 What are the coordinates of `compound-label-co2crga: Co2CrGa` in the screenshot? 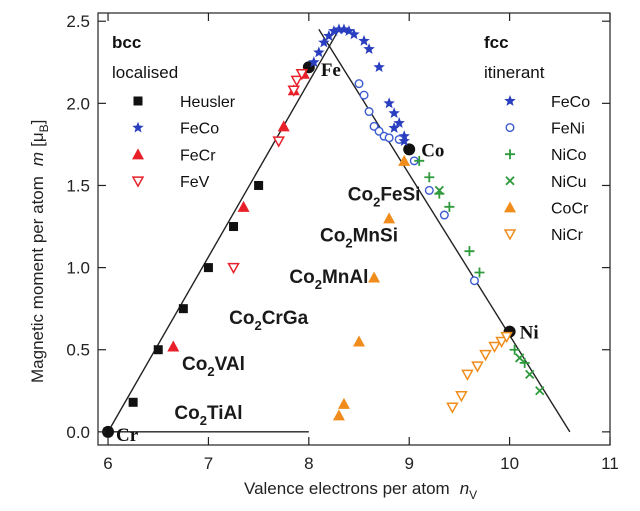 It's located at (268, 320).